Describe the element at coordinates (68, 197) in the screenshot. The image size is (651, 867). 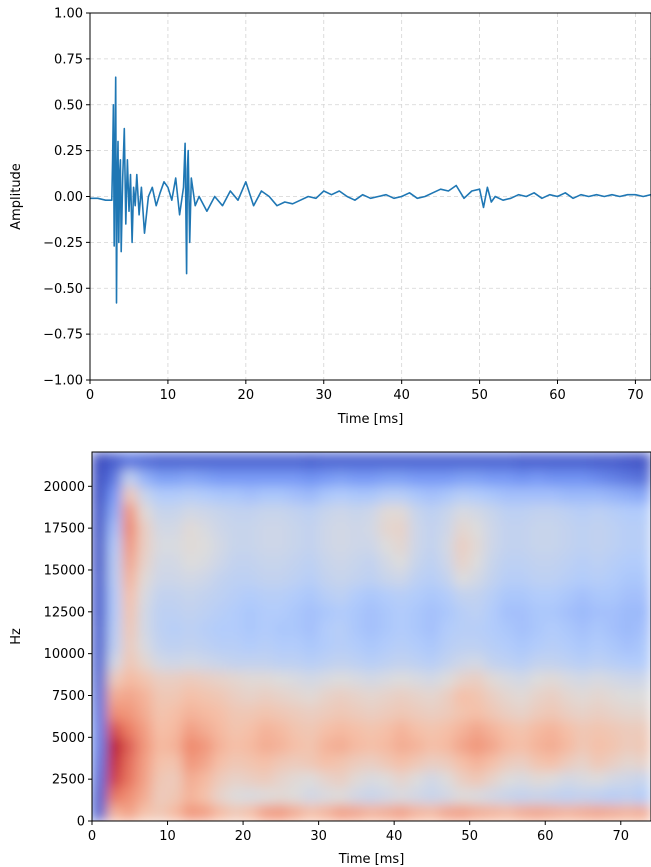
I see `waveform-y-tick-label: 0.00` at that location.